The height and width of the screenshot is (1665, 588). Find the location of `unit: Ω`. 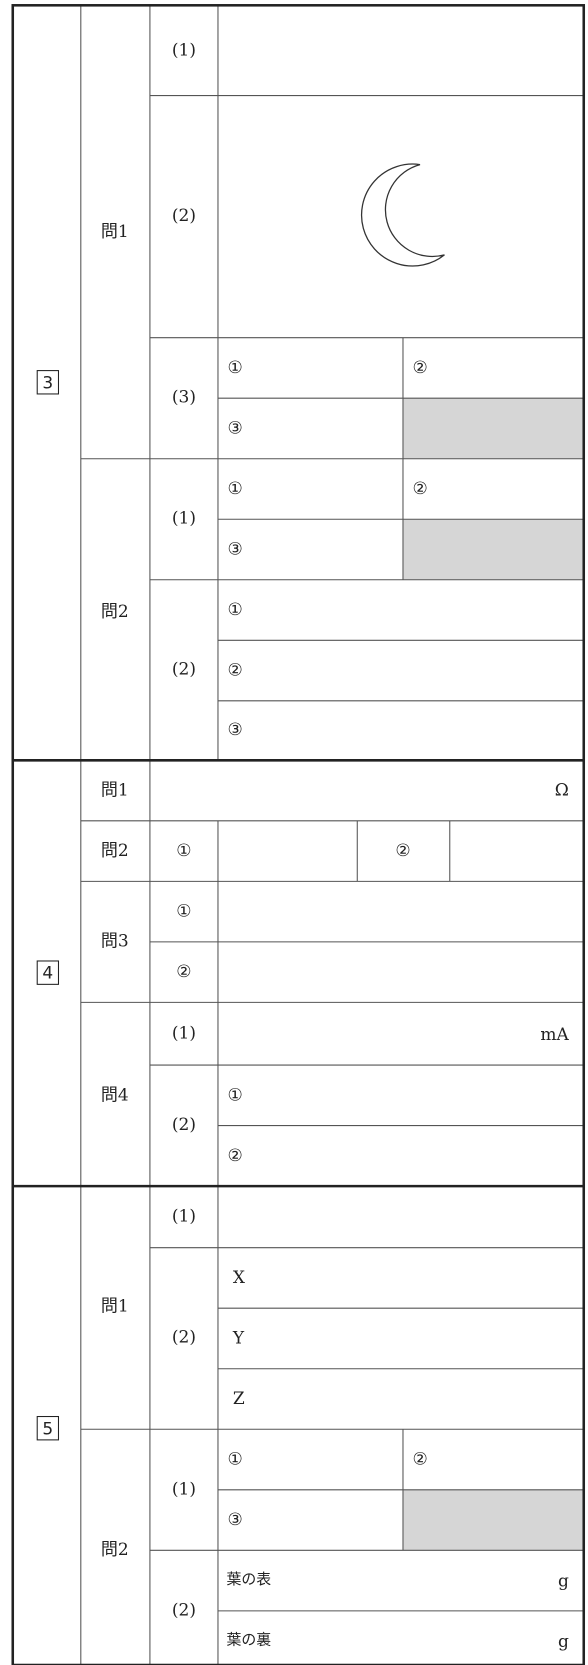

unit: Ω is located at coordinates (562, 791).